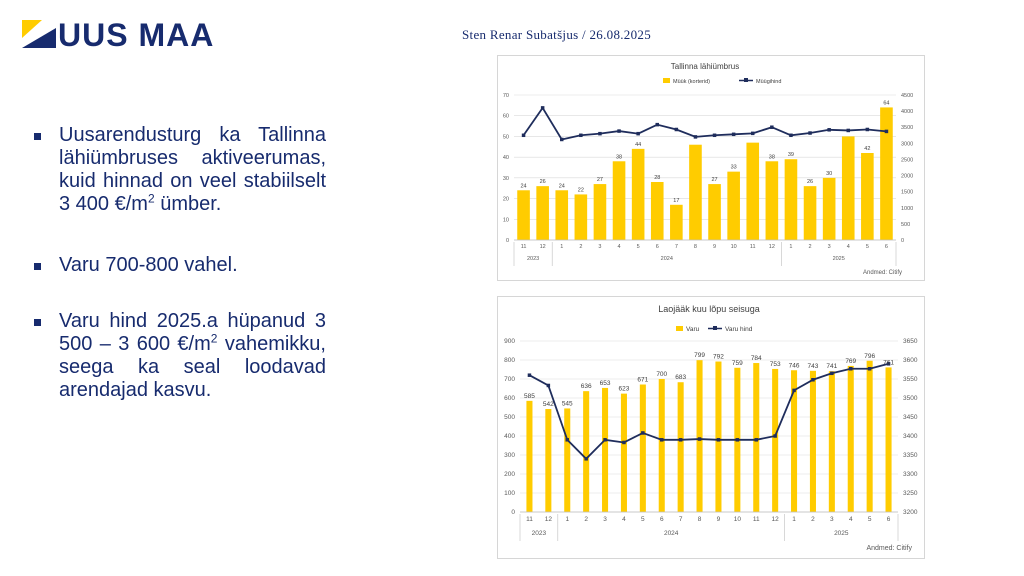 The image size is (1024, 576). What do you see at coordinates (39, 34) in the screenshot?
I see `logo-mark-icon` at bounding box center [39, 34].